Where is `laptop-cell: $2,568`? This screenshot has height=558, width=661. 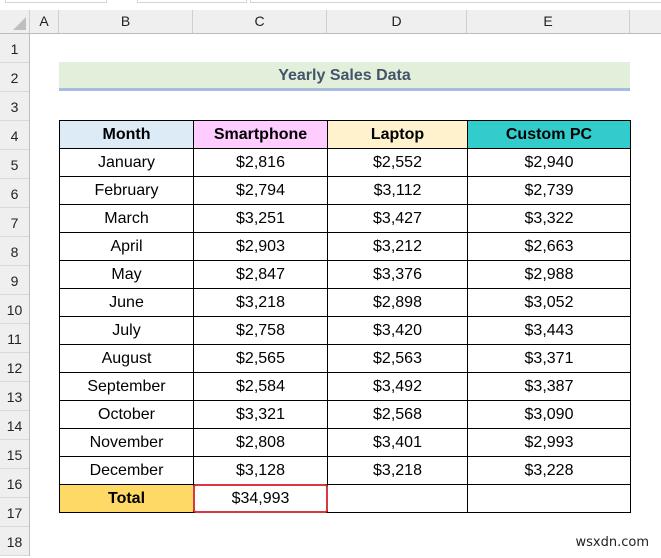
laptop-cell: $2,568 is located at coordinates (397, 414).